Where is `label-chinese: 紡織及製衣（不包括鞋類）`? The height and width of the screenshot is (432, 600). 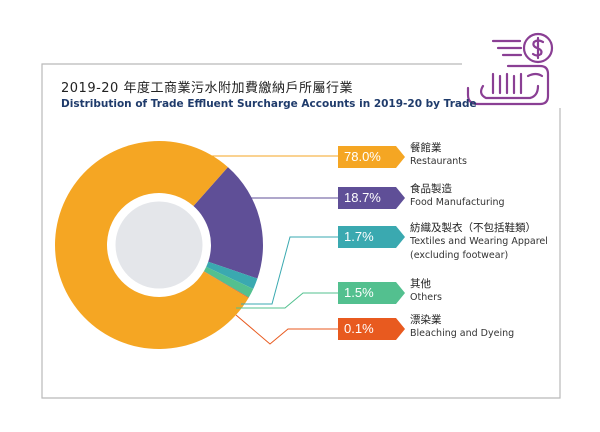
label-chinese: 紡織及製衣（不包括鞋類） is located at coordinates (473, 228).